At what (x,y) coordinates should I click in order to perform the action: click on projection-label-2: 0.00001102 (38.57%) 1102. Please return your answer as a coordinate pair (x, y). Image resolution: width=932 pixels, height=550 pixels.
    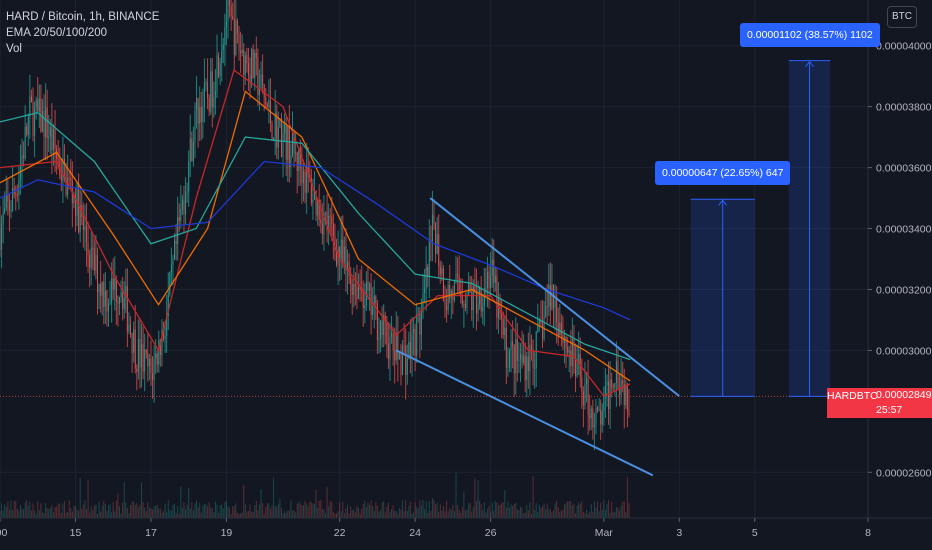
    Looking at the image, I should click on (810, 35).